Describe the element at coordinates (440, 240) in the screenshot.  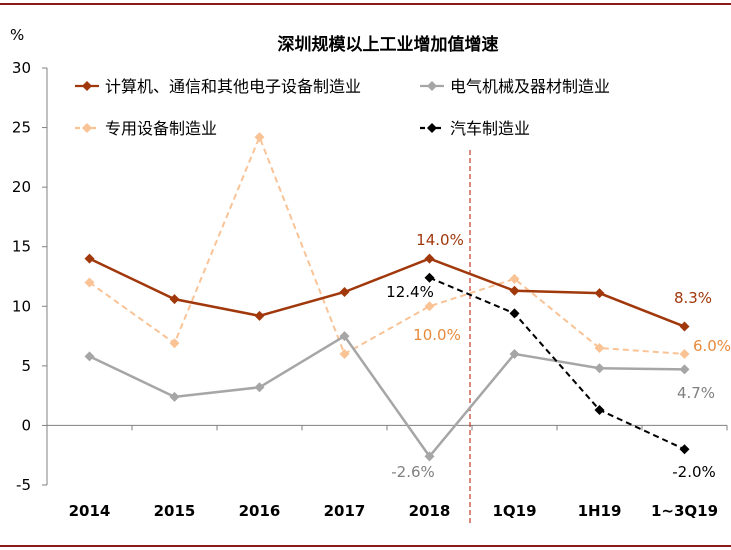
I see `data-label: 14.0%` at that location.